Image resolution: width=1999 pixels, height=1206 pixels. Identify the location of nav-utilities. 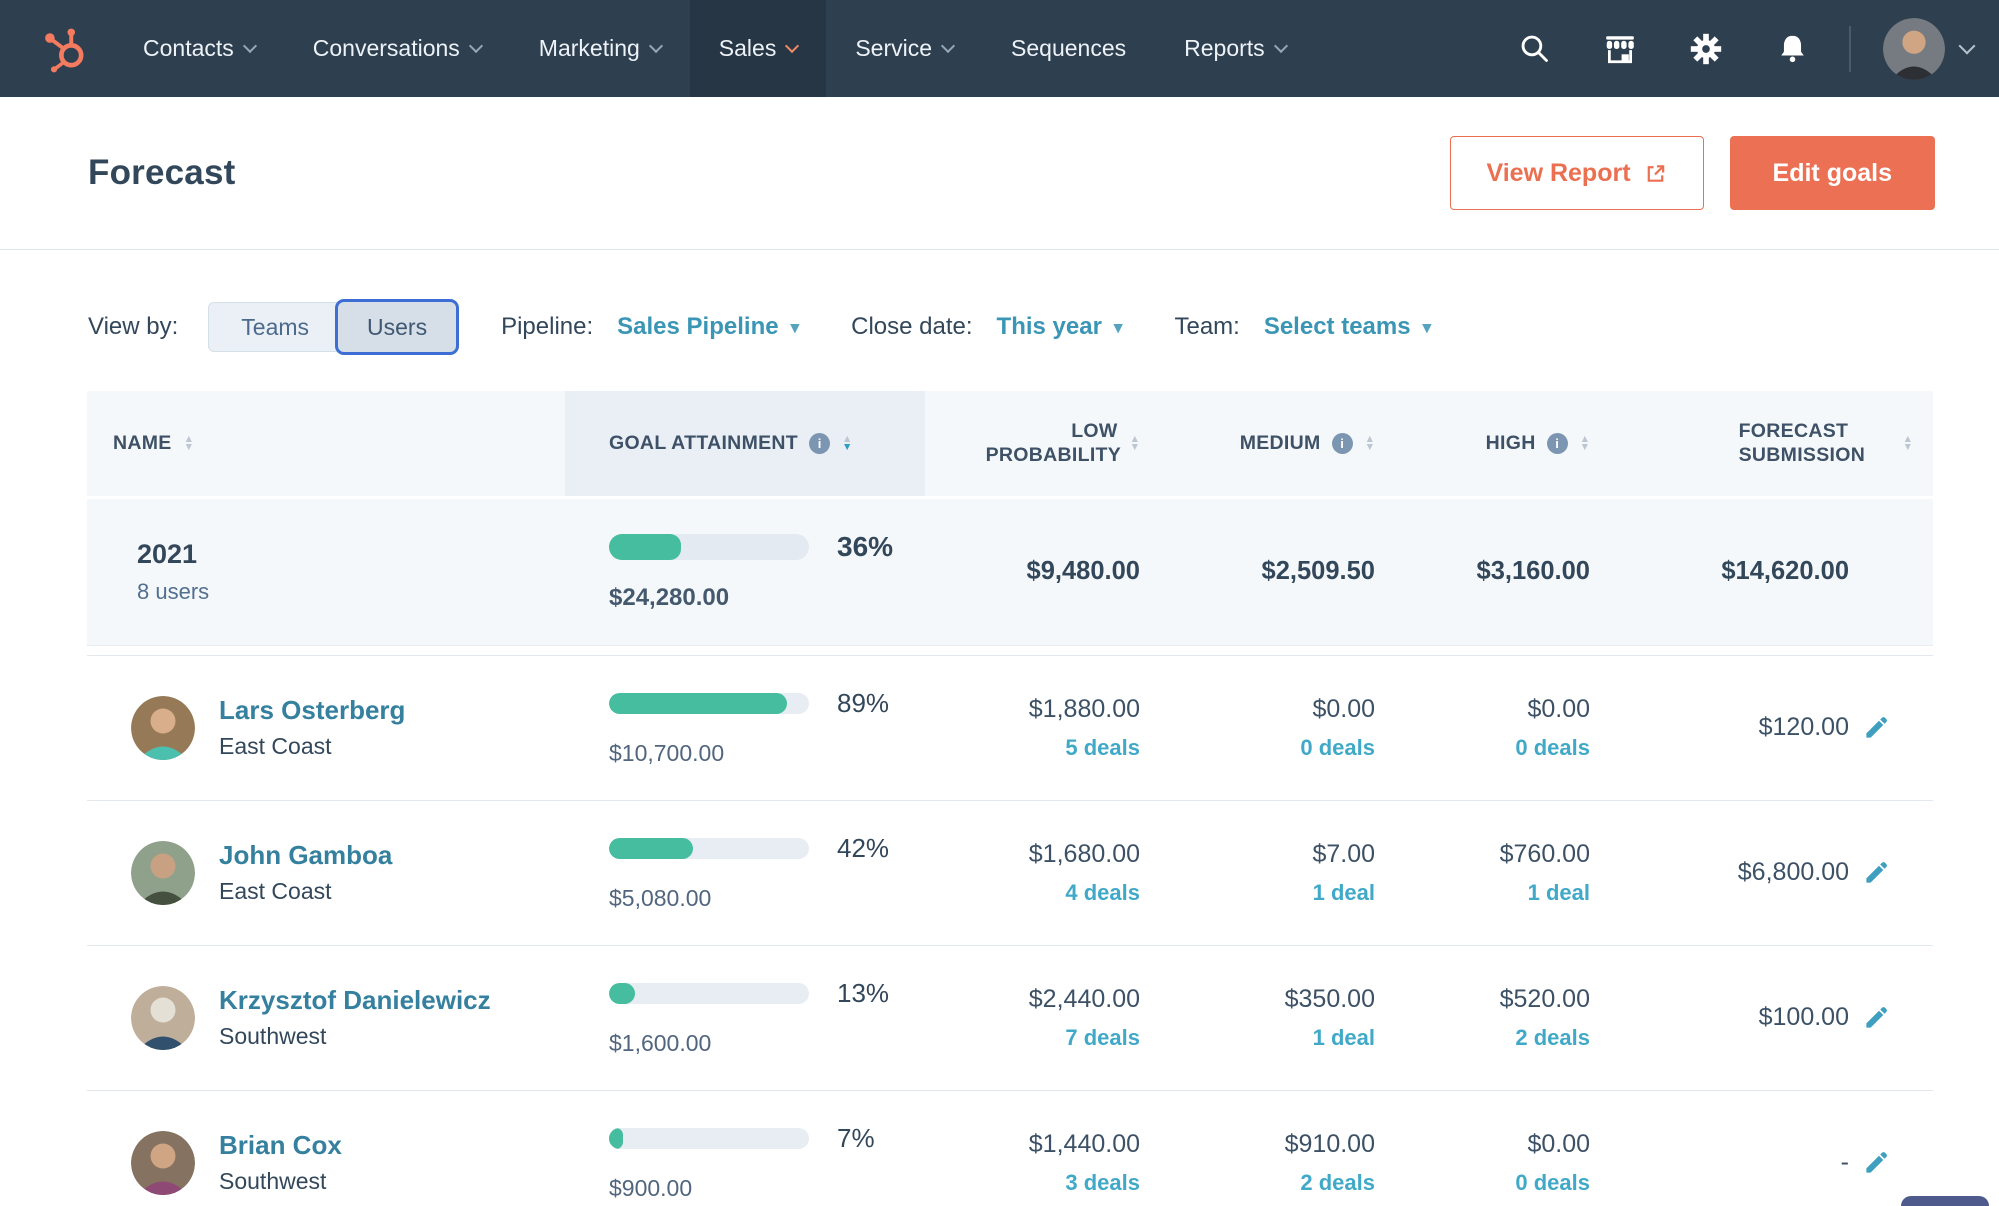
(1745, 48).